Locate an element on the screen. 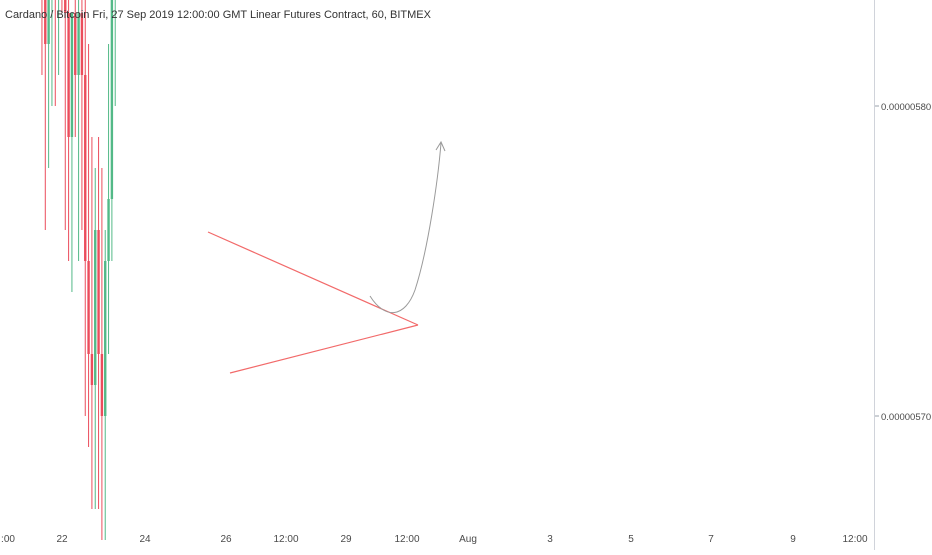 This screenshot has height=555, width=932. x-tick-label: 26 is located at coordinates (226, 539).